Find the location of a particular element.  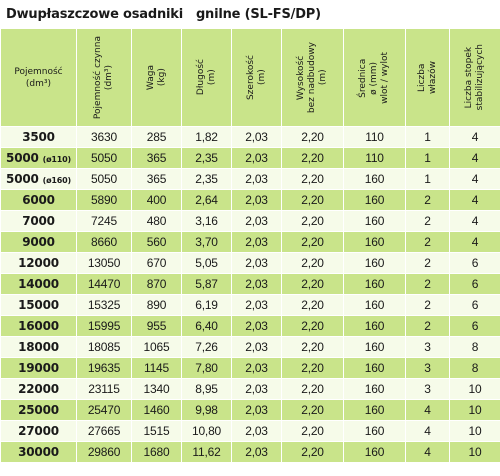

cell-active: 13050 is located at coordinates (104, 263).